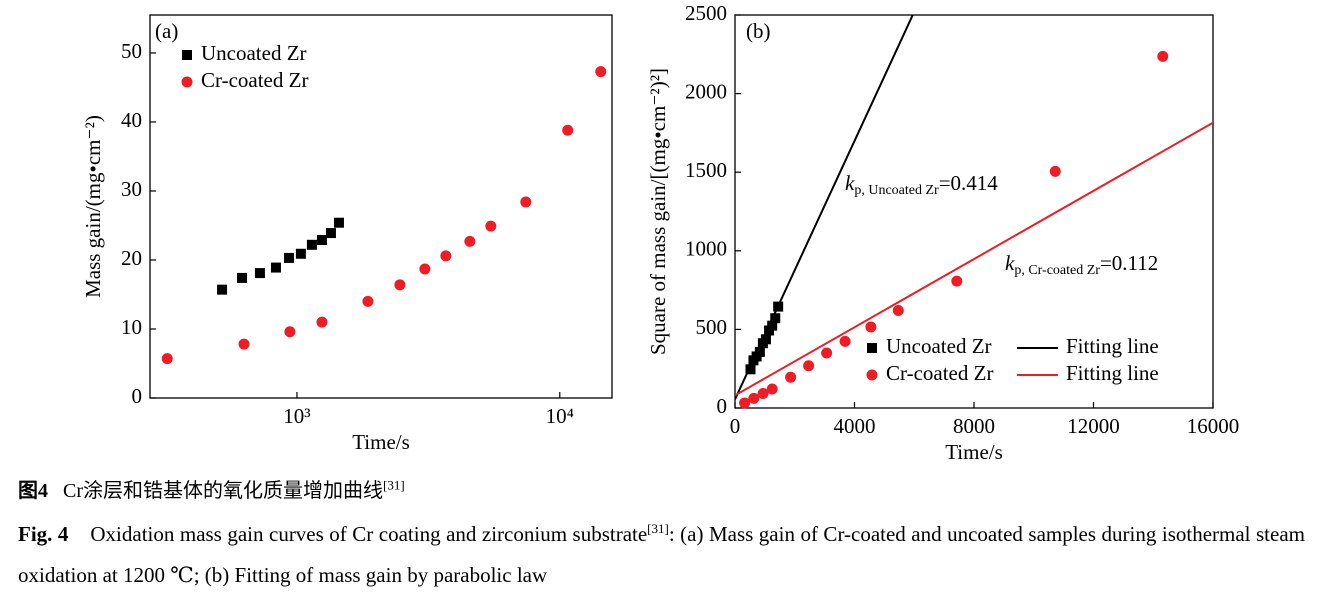  I want to click on y-tick-label: 30, so click(131, 189).